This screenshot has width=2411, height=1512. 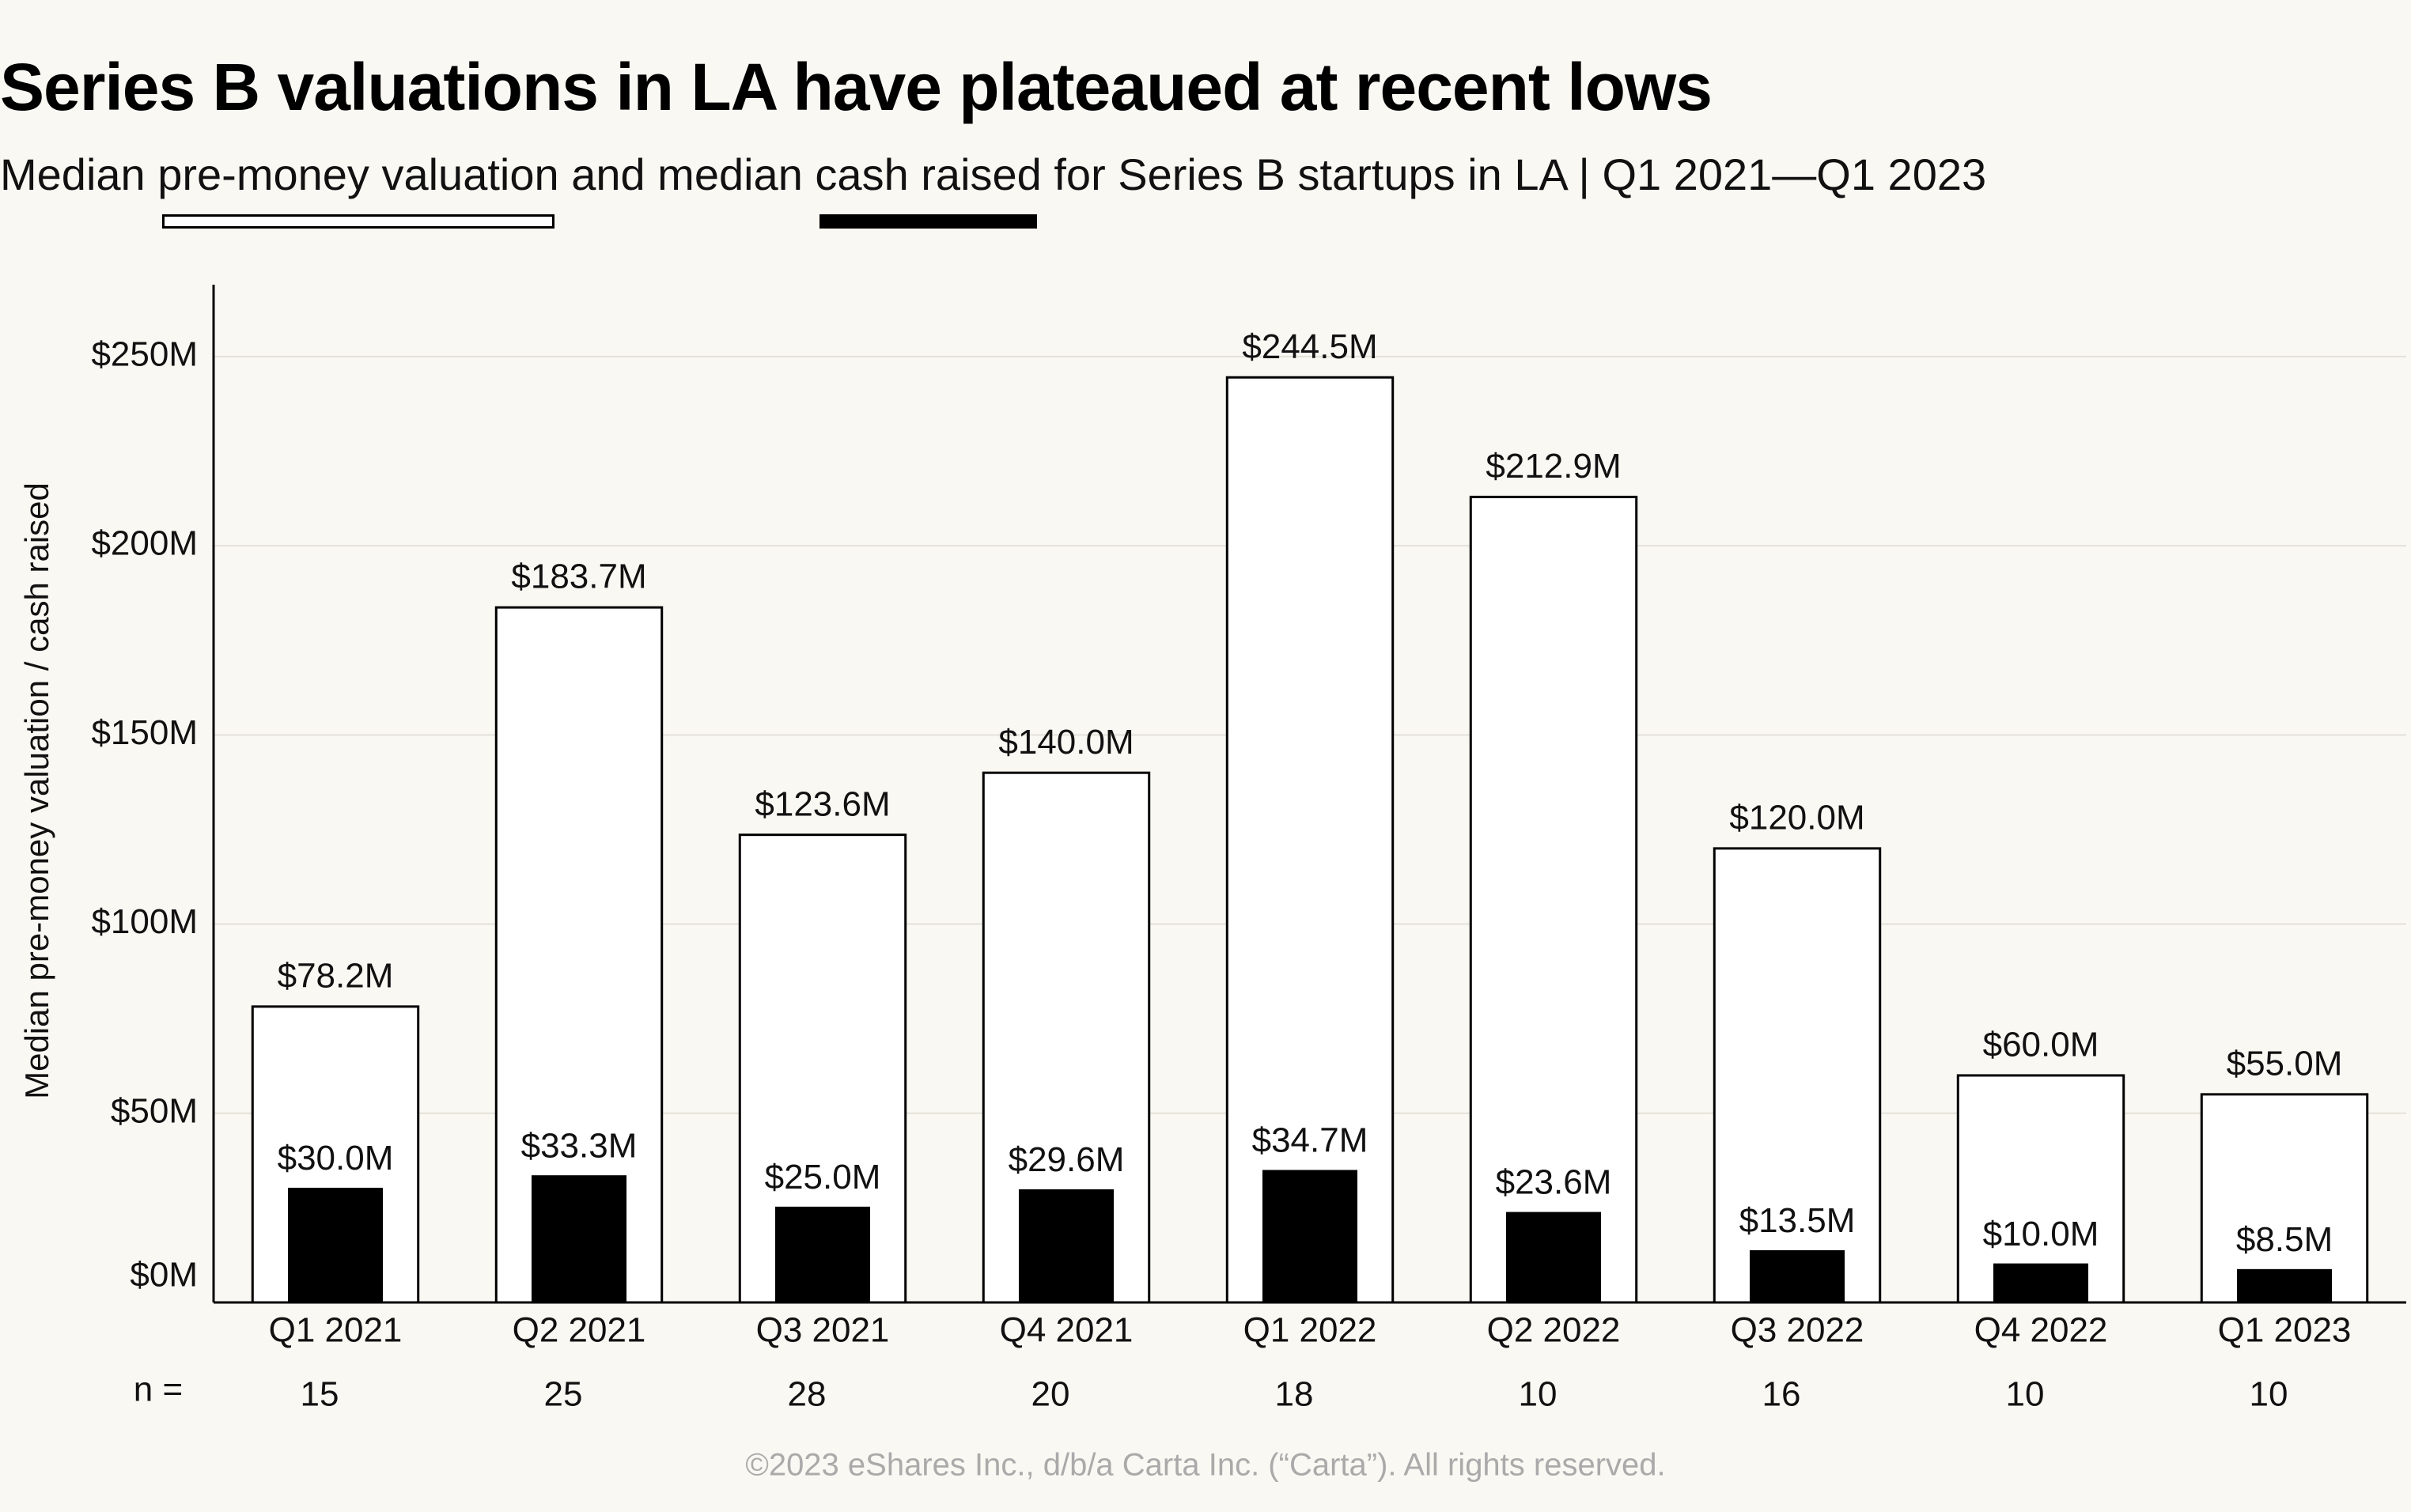 I want to click on legend-label: pre-money valuation, so click(x=358, y=174).